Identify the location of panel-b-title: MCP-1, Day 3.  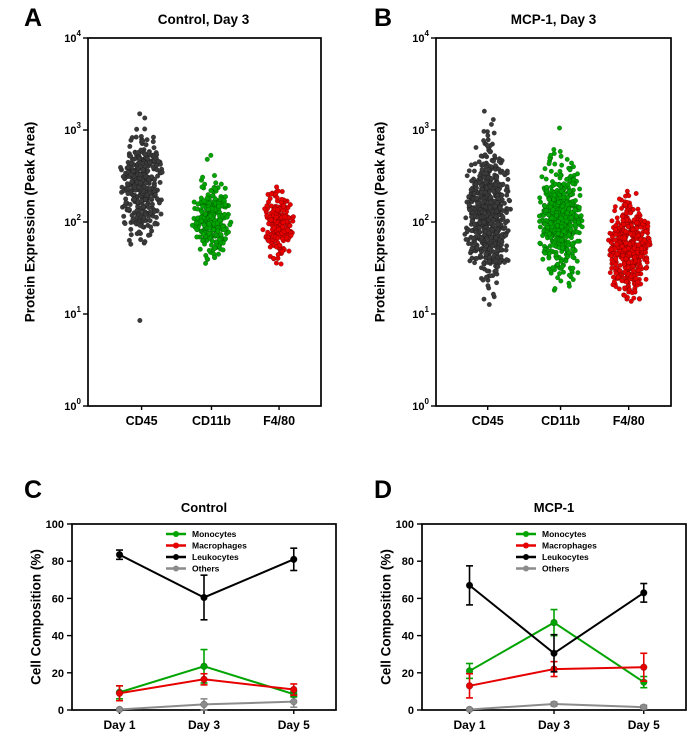
(553, 19).